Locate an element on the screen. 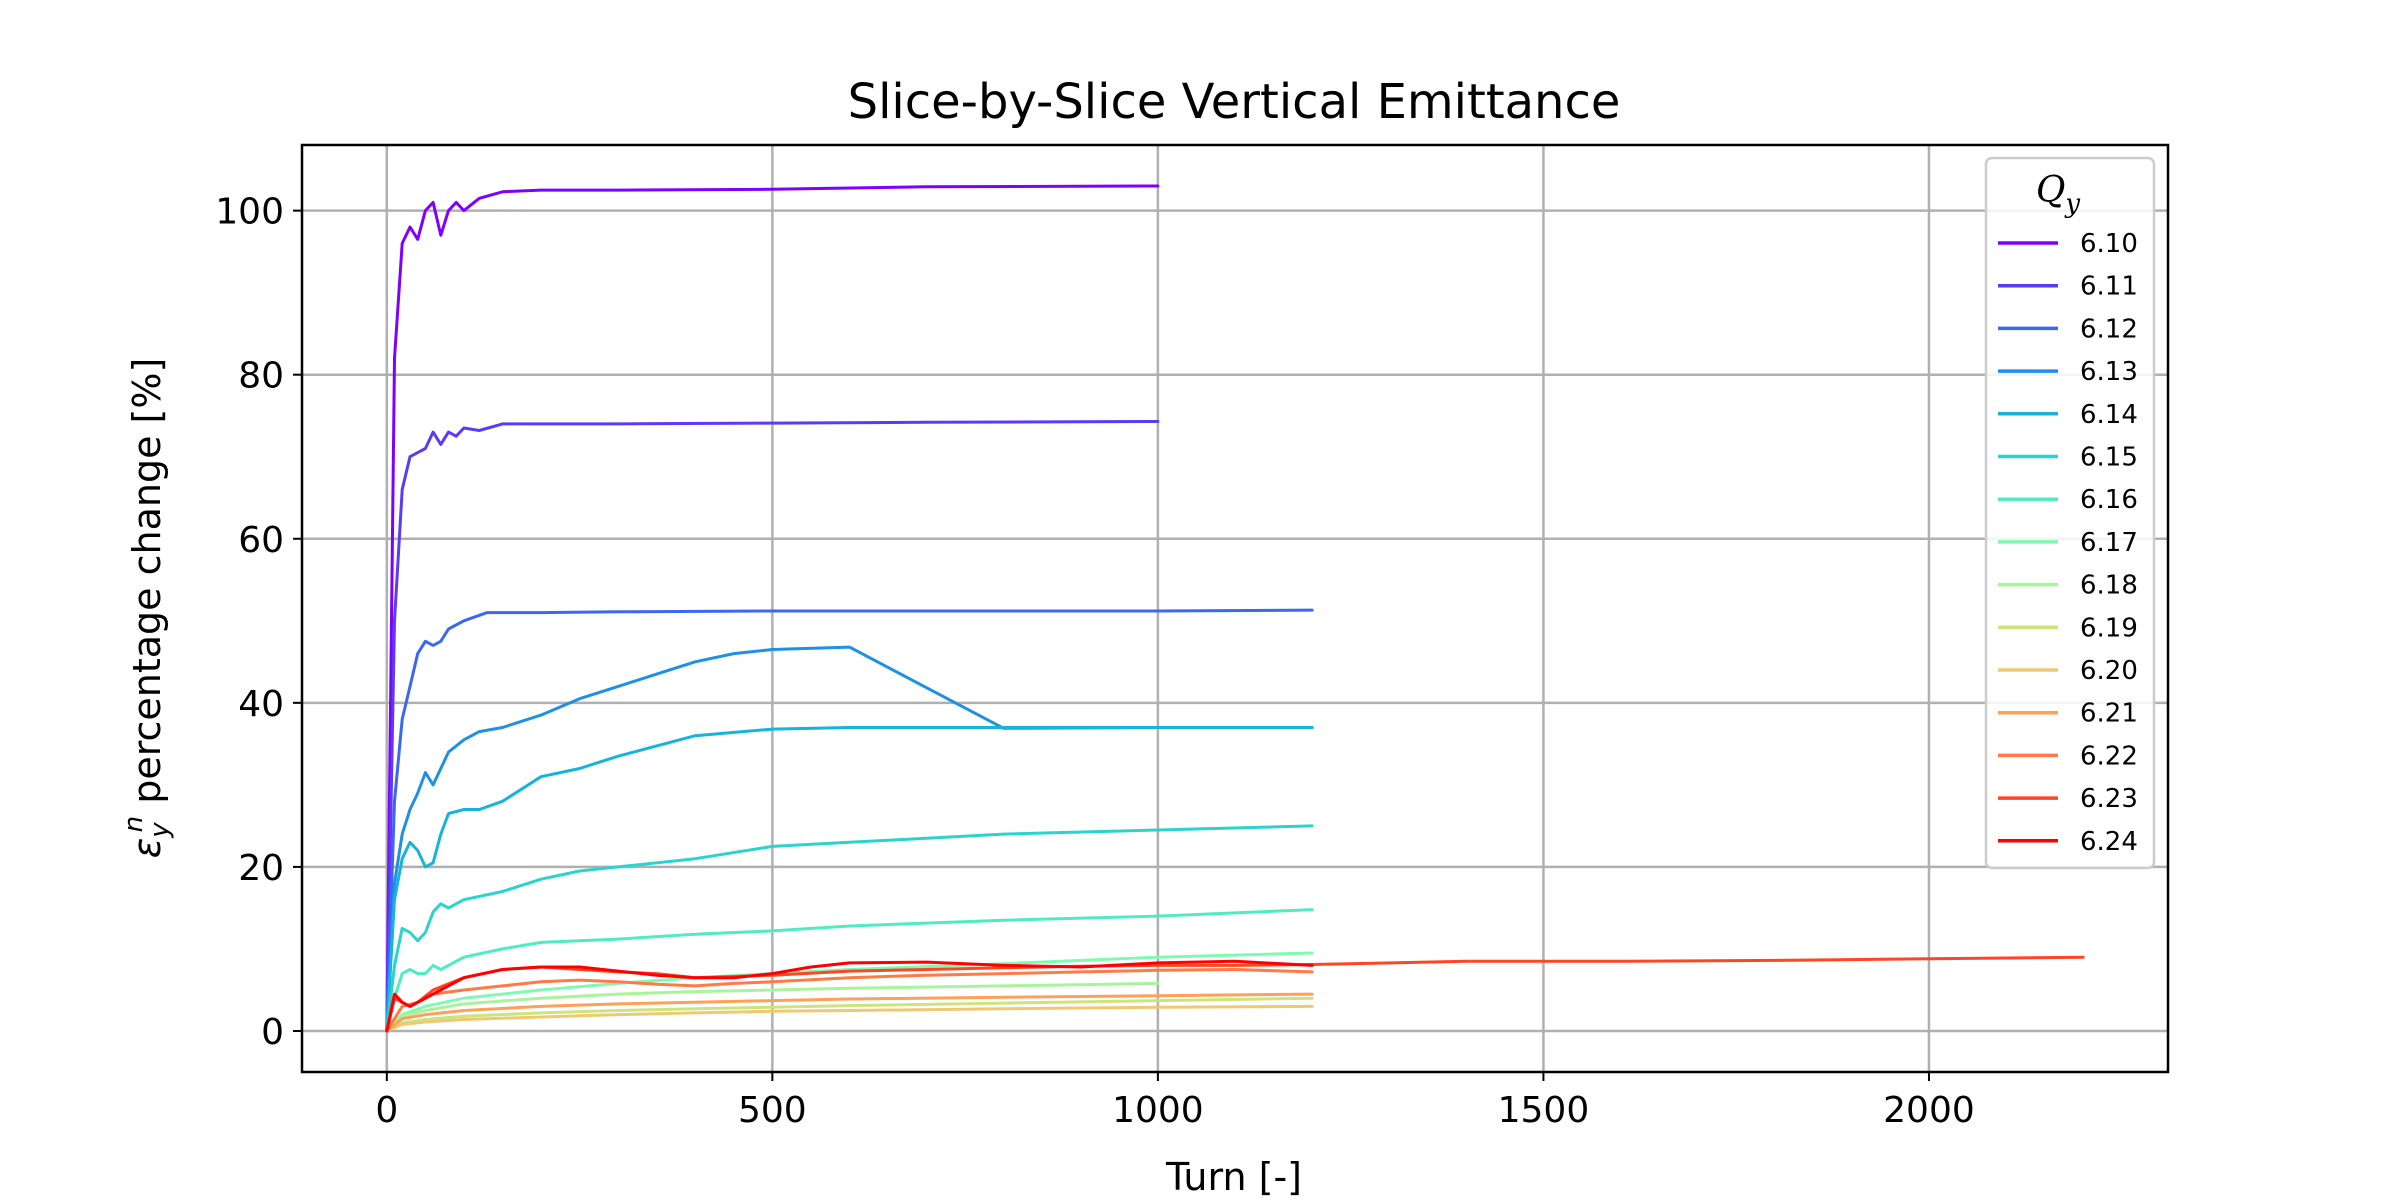 This screenshot has height=1200, width=2400. legend-label: 6.11 is located at coordinates (2109, 287).